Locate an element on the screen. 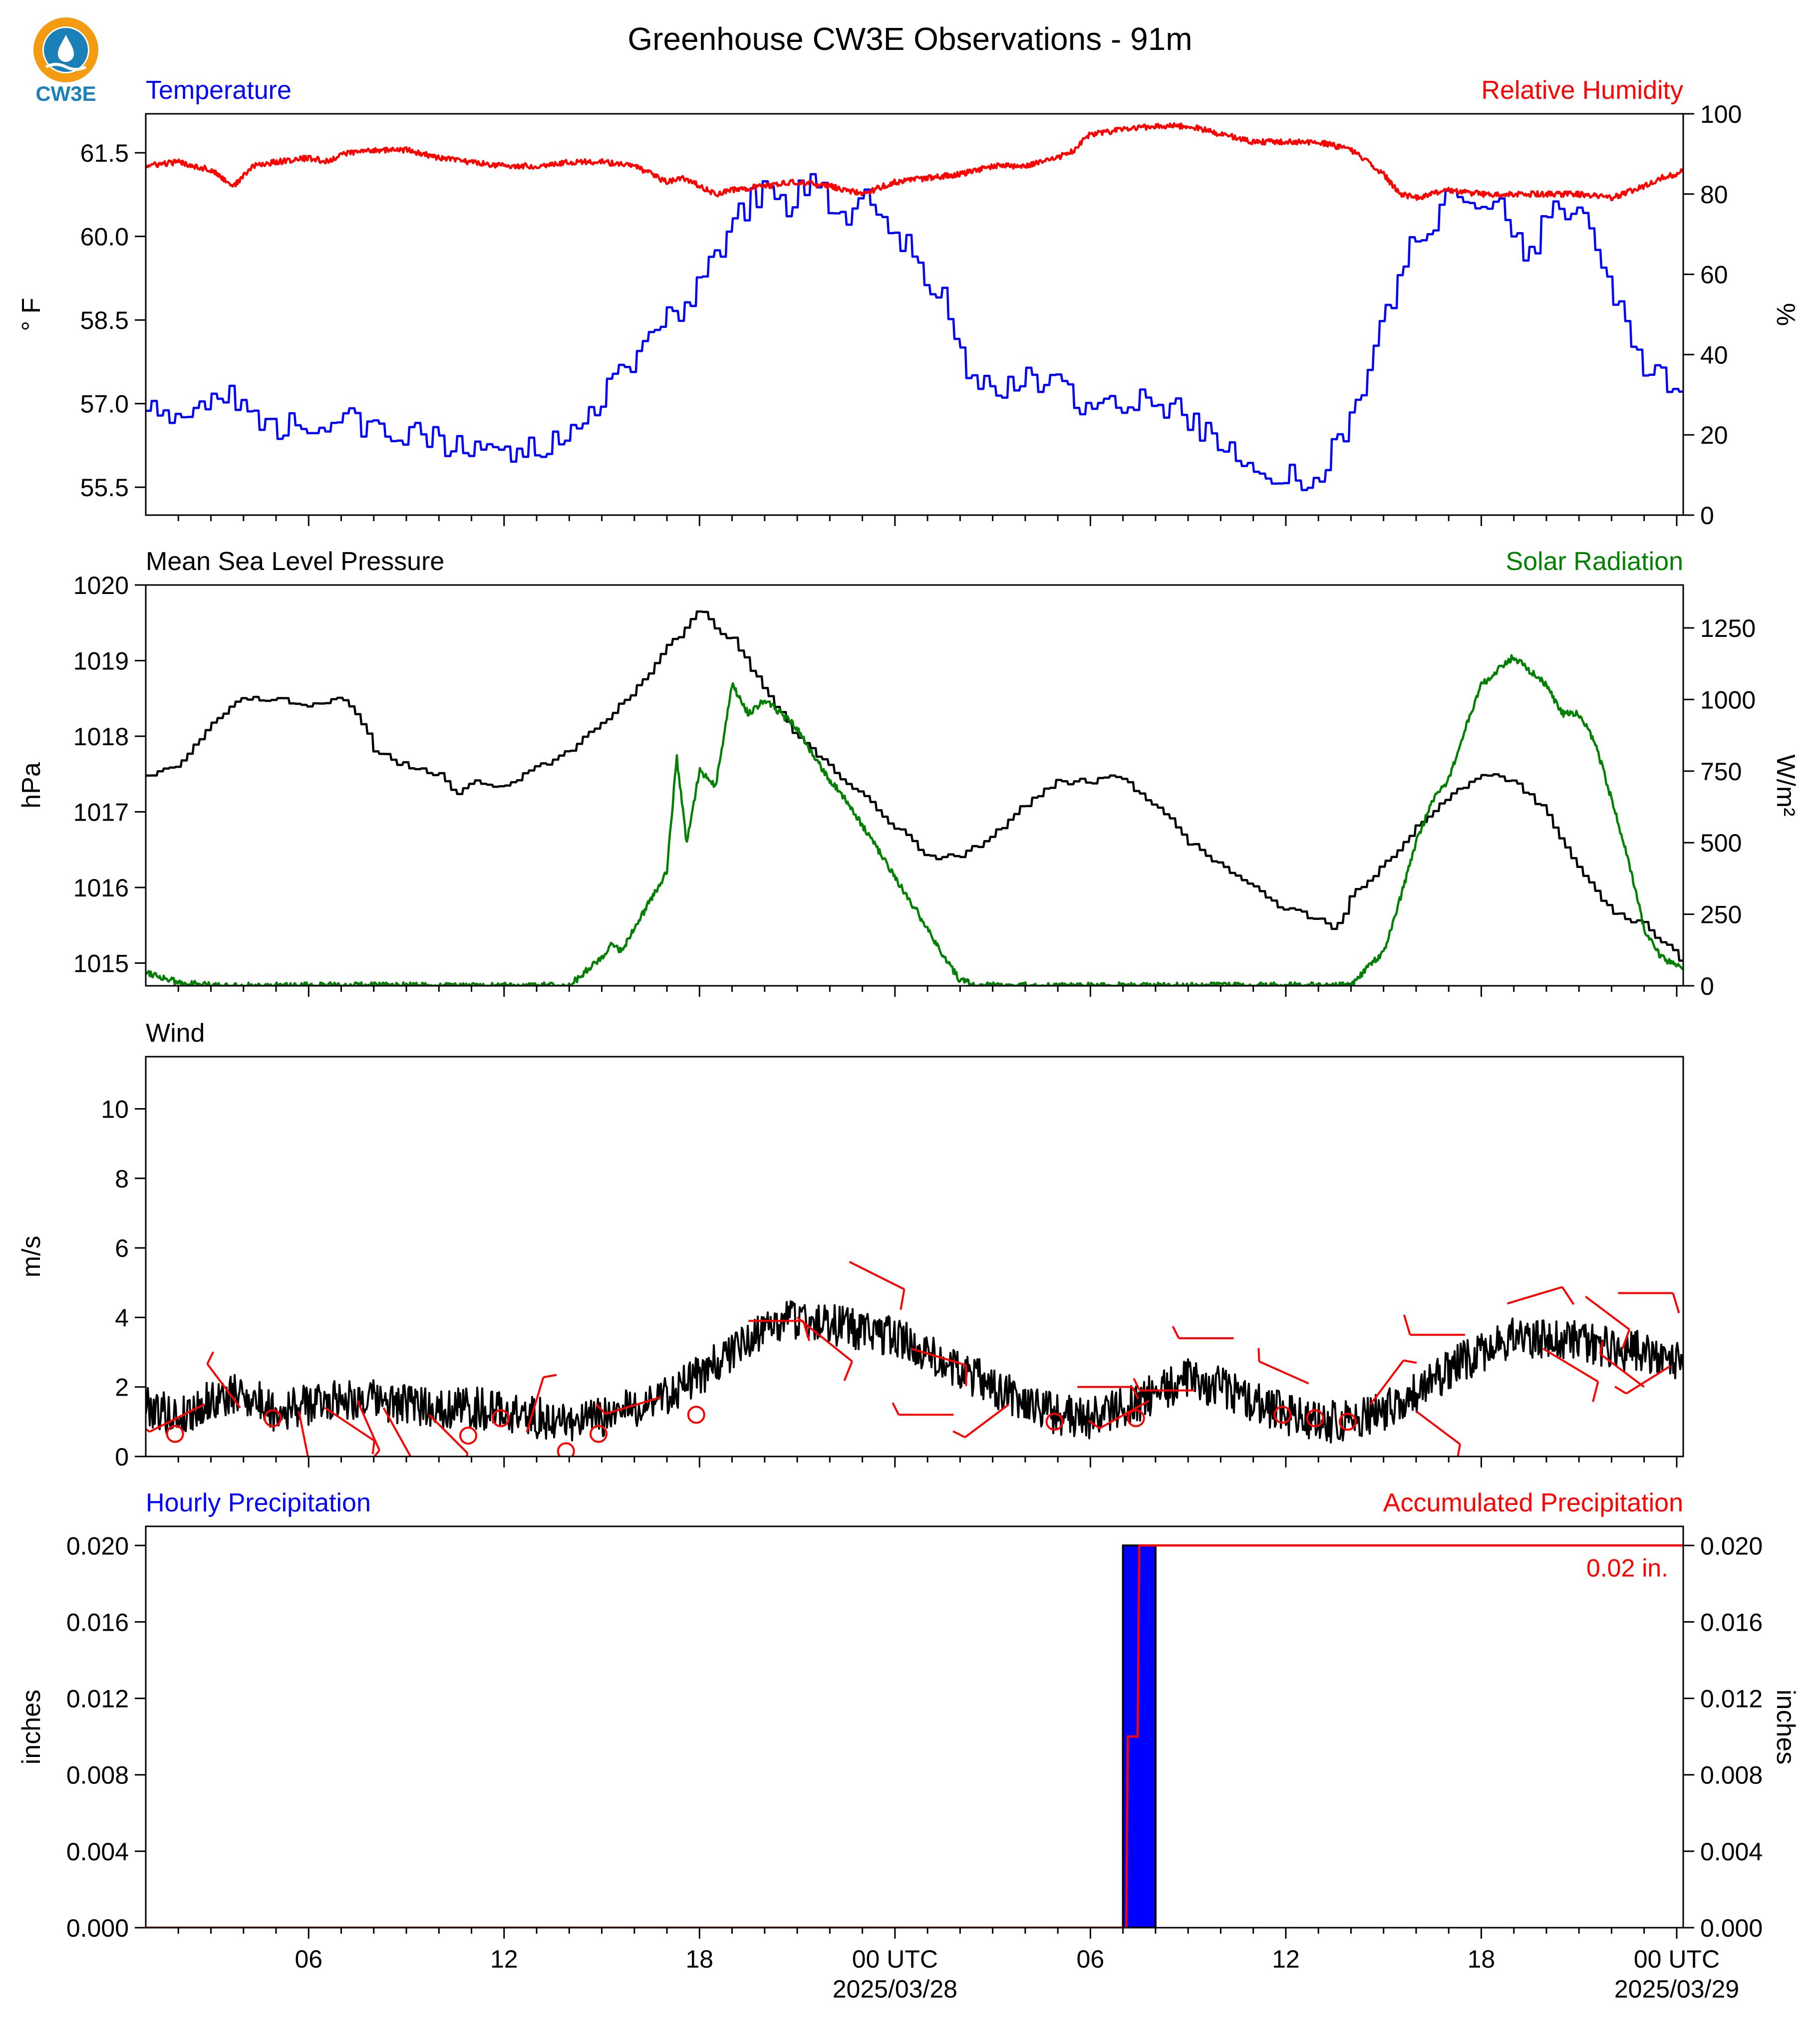 This screenshot has height=2028, width=1820. y-right-tick-label: 1250 is located at coordinates (1728, 628).